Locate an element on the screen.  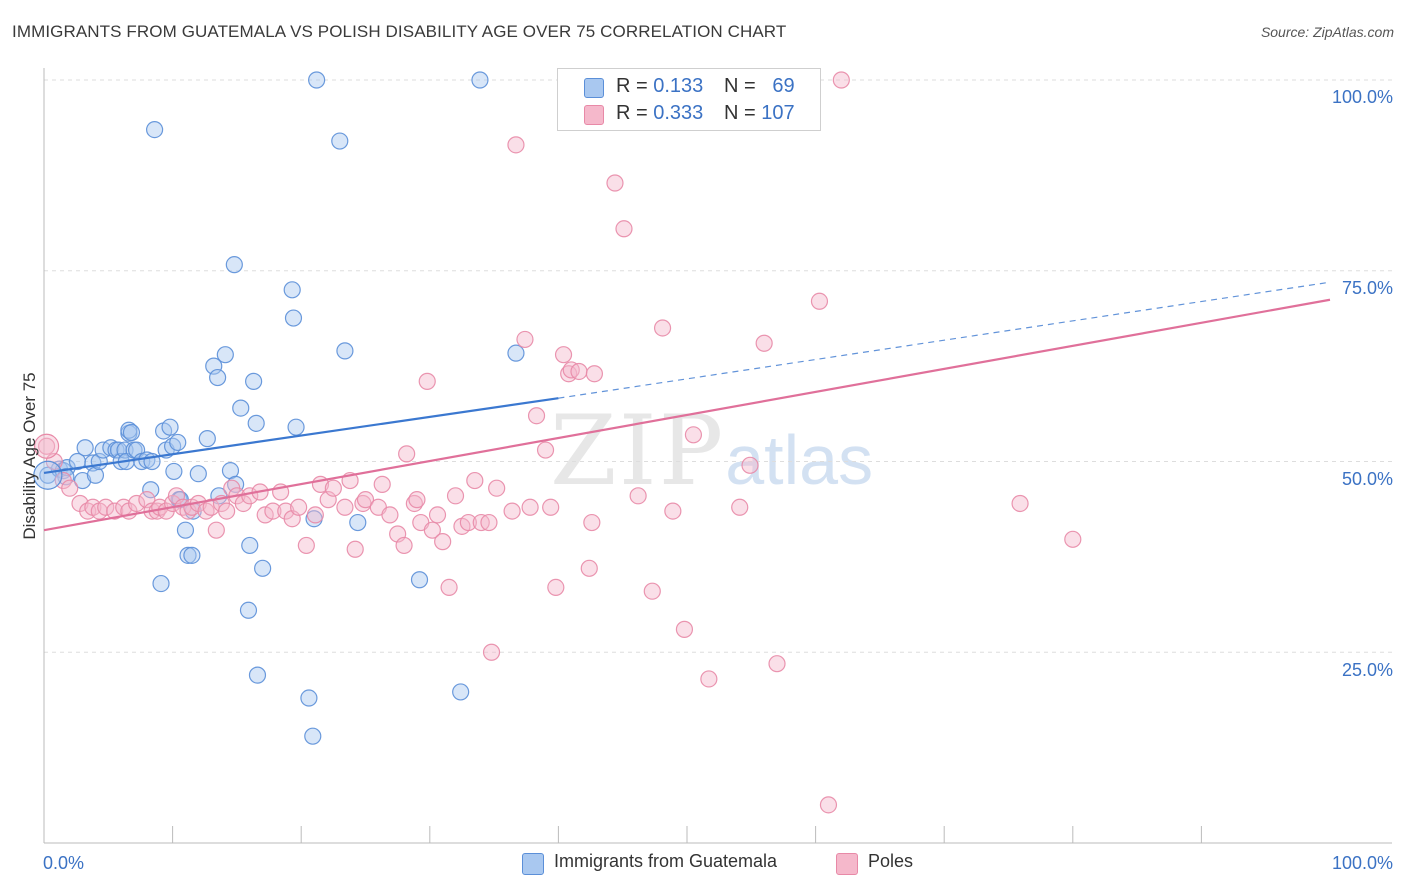
stats-row-poles: R = 0.333 N = 107 is located at coordinates (689, 115).